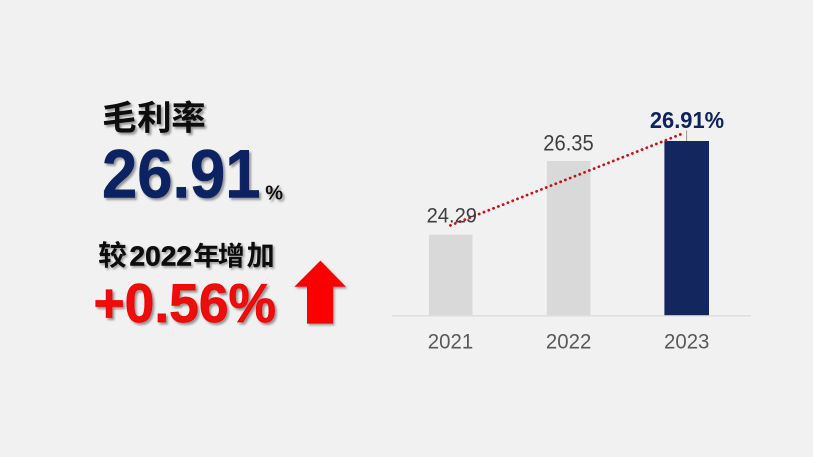  What do you see at coordinates (185, 303) in the screenshot?
I see `svg-text: +0.56%` at bounding box center [185, 303].